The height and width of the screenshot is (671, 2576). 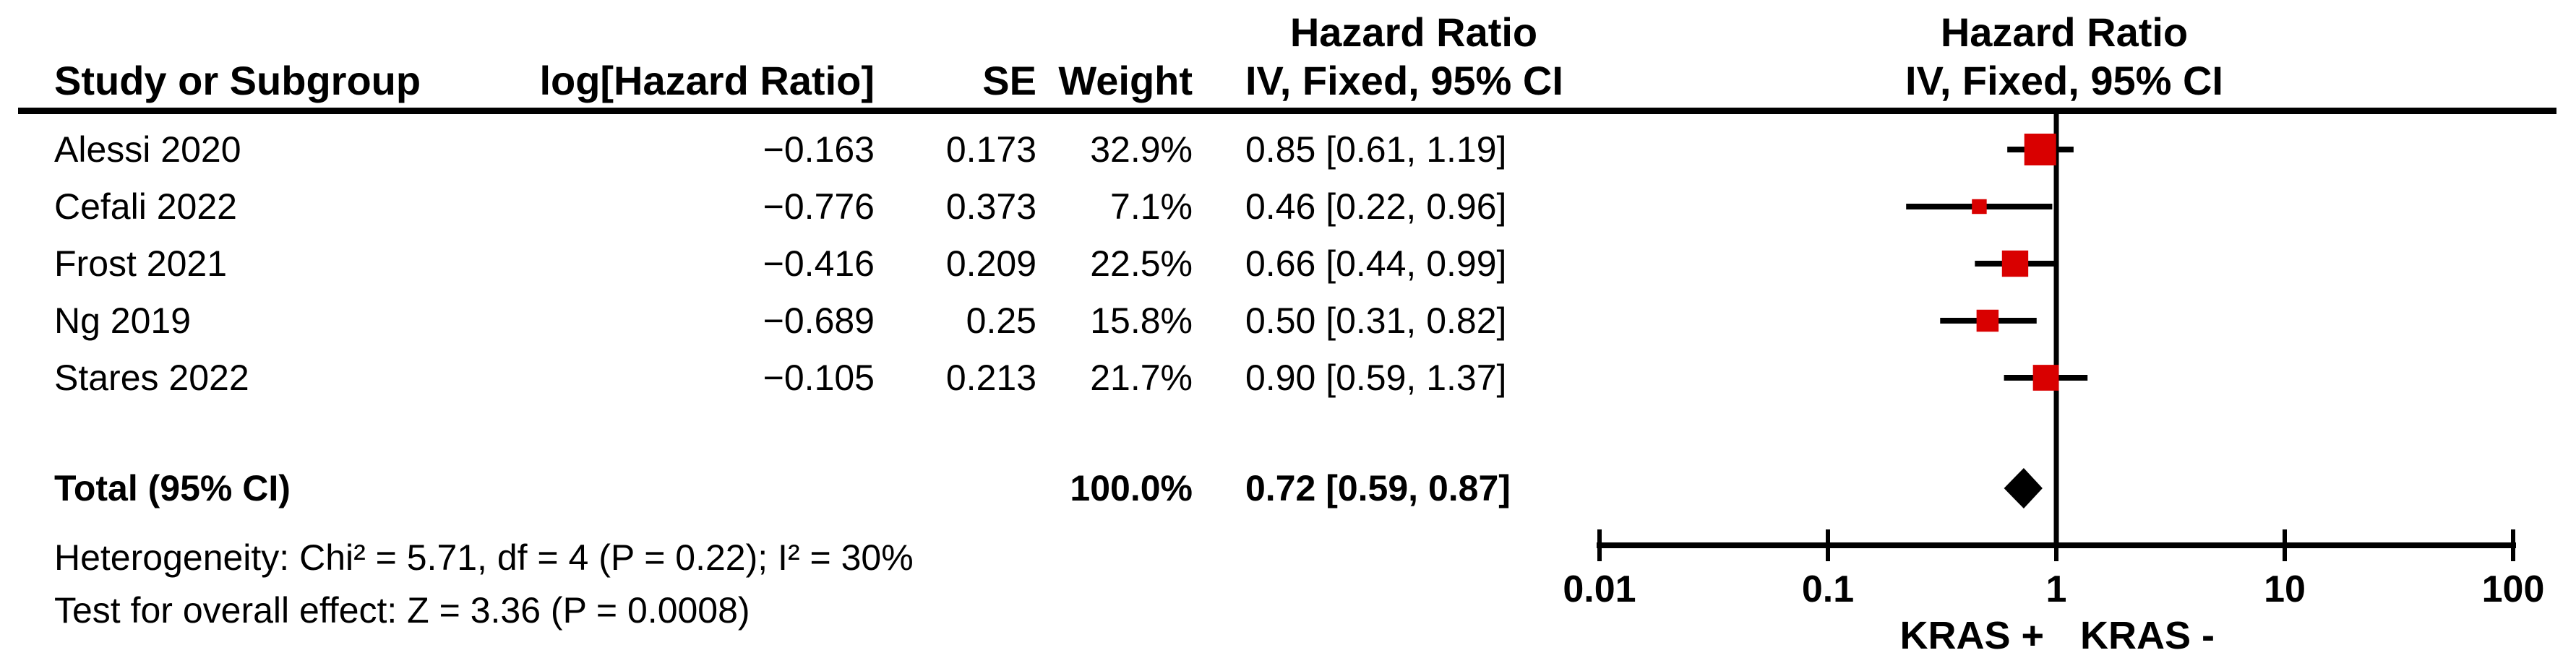 I want to click on se-value: 0.213, so click(x=991, y=378).